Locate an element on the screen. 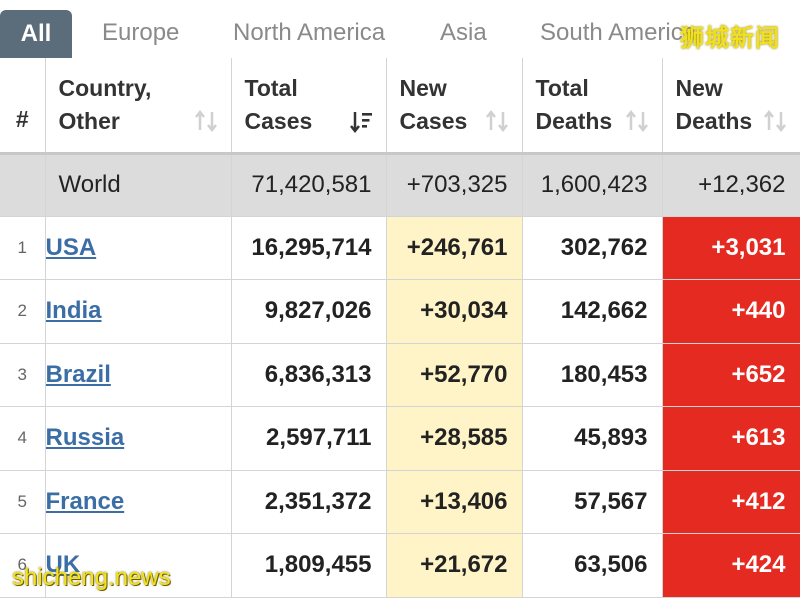  tab-europe: Europe is located at coordinates (141, 32).